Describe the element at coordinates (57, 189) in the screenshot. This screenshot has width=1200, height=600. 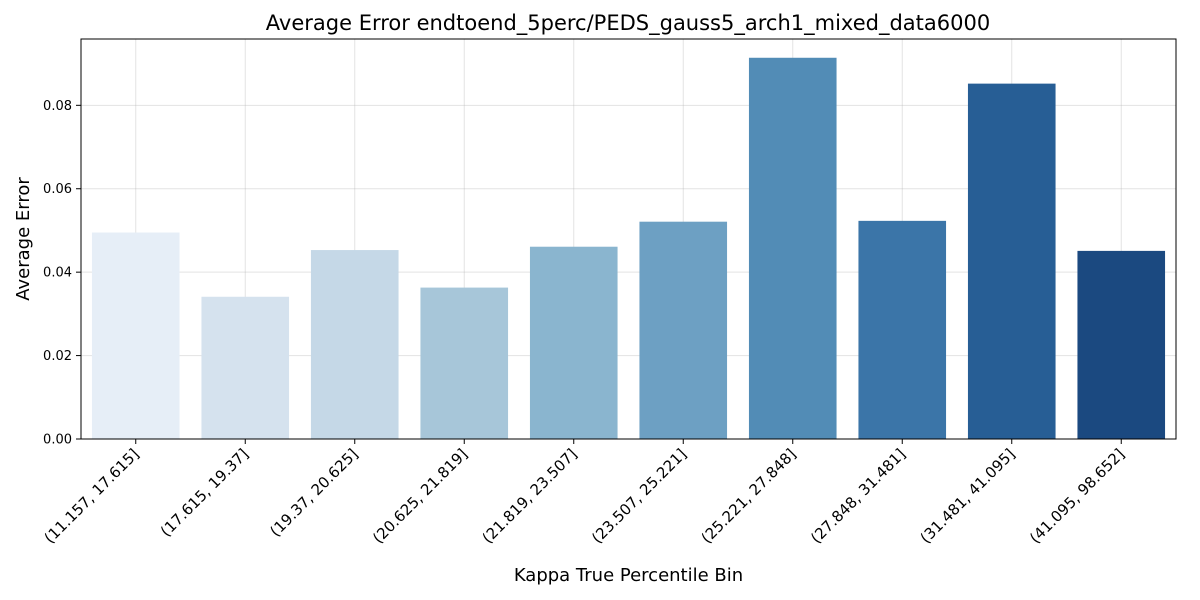
I see `y-tick-label: 0.06` at that location.